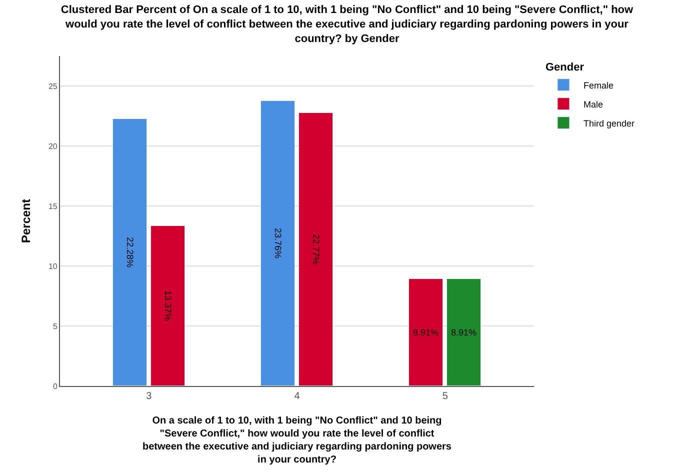  What do you see at coordinates (347, 24) in the screenshot?
I see `chart-title: Clustered Bar Percent of On a scale of 1 to 10, with 1 being "No Conflict" and 10 being "Severe Conflict," how would you rate the level of conflict between the executive and judiciary regarding pardoning powers in your country? by Gender` at bounding box center [347, 24].